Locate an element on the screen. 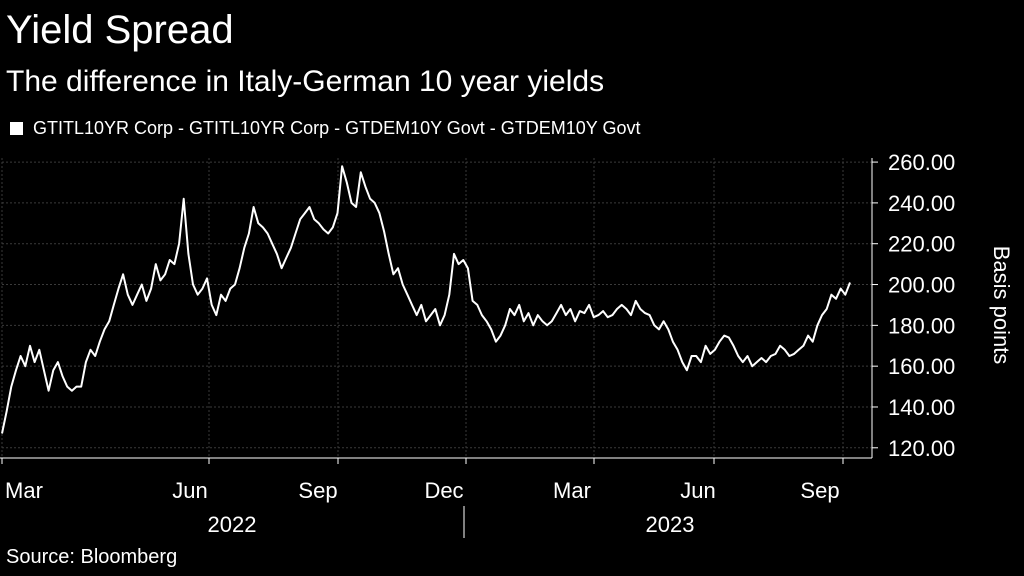 This screenshot has height=576, width=1024. y-axis-label: Basis points is located at coordinates (1001, 305).